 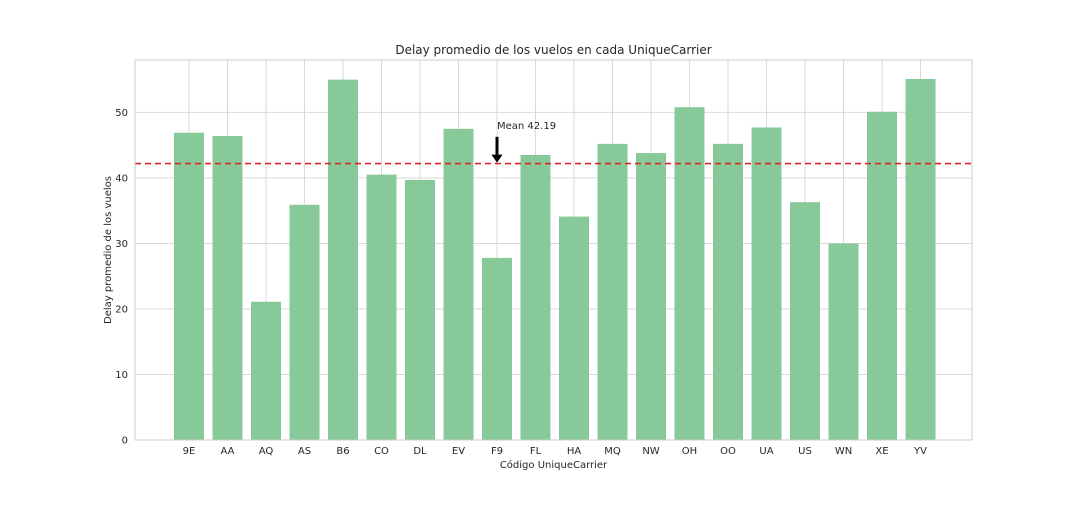 What do you see at coordinates (728, 451) in the screenshot?
I see `x-tick-label-OO: OO` at bounding box center [728, 451].